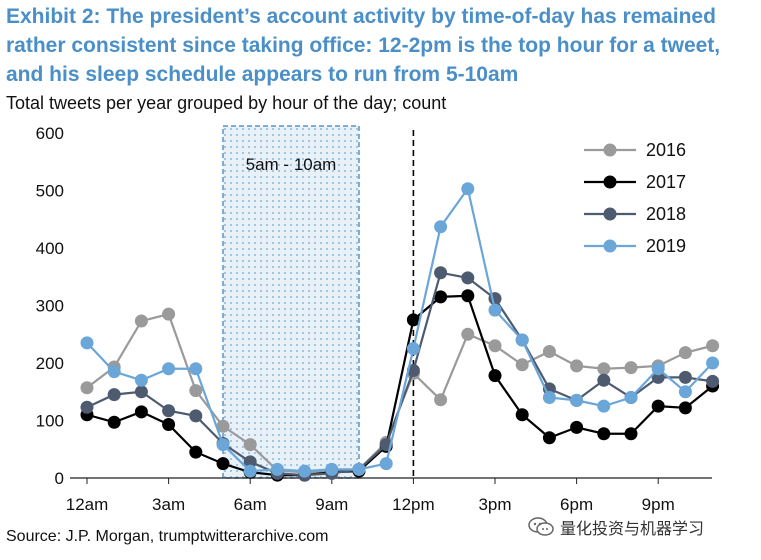 This screenshot has height=560, width=761. I want to click on x-tick-label: 3am, so click(168, 504).